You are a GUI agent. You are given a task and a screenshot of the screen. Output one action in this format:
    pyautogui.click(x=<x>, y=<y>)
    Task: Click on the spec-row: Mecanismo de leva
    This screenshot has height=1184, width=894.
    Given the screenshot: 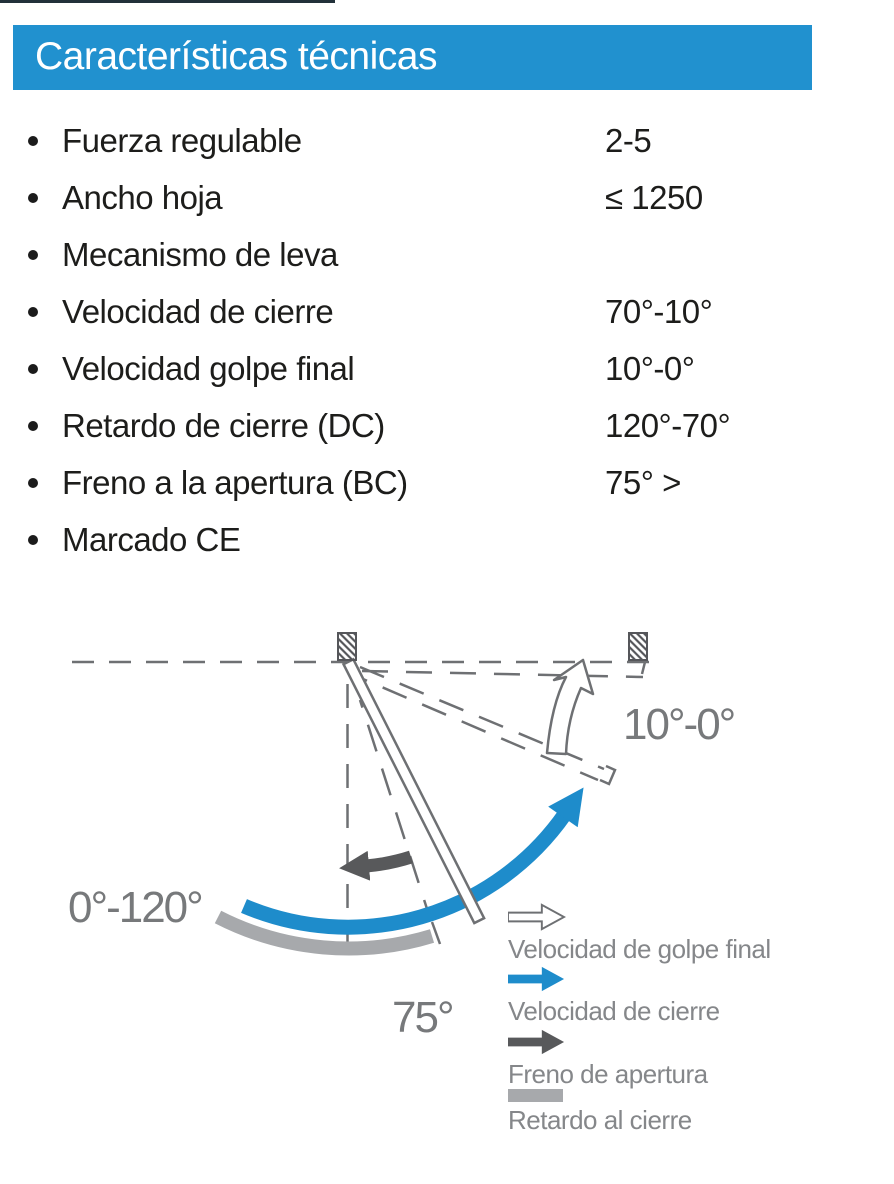 What is the action you would take?
    pyautogui.click(x=447, y=254)
    